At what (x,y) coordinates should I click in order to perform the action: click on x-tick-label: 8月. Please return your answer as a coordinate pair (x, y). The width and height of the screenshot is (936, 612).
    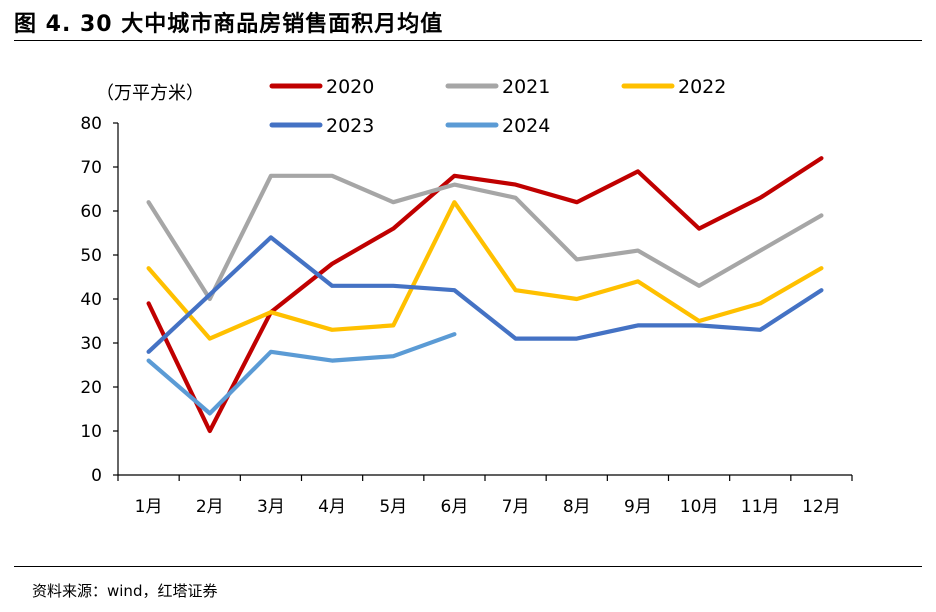
    Looking at the image, I should click on (577, 507).